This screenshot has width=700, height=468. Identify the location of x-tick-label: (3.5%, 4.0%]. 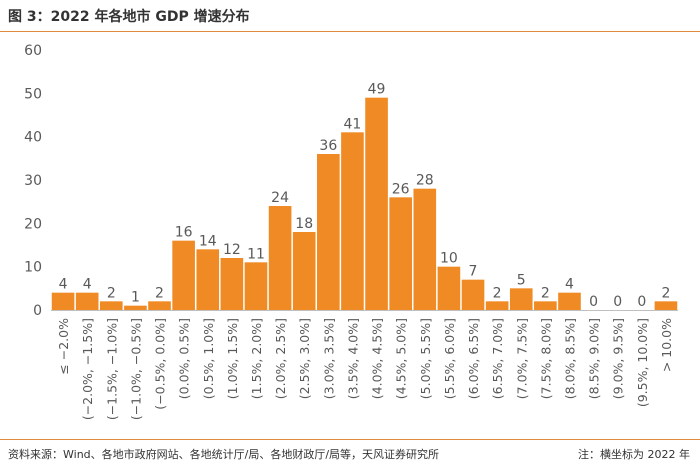
(352, 358).